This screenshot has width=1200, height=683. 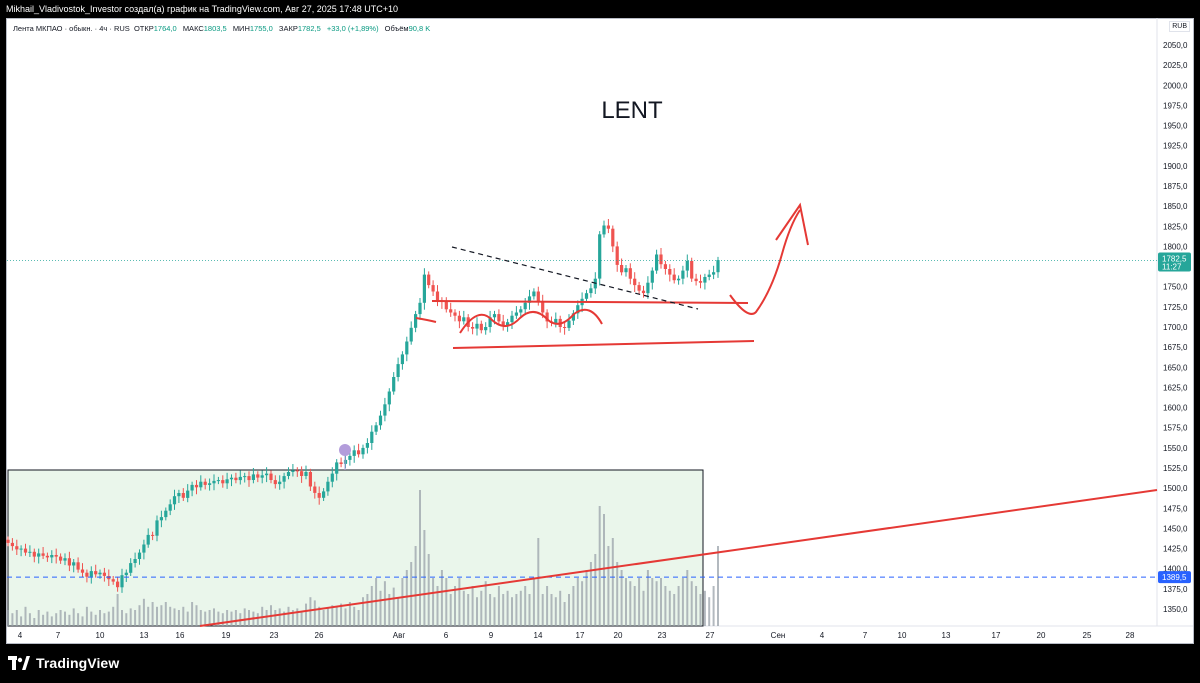 I want to click on descending-trendline, so click(x=575, y=278).